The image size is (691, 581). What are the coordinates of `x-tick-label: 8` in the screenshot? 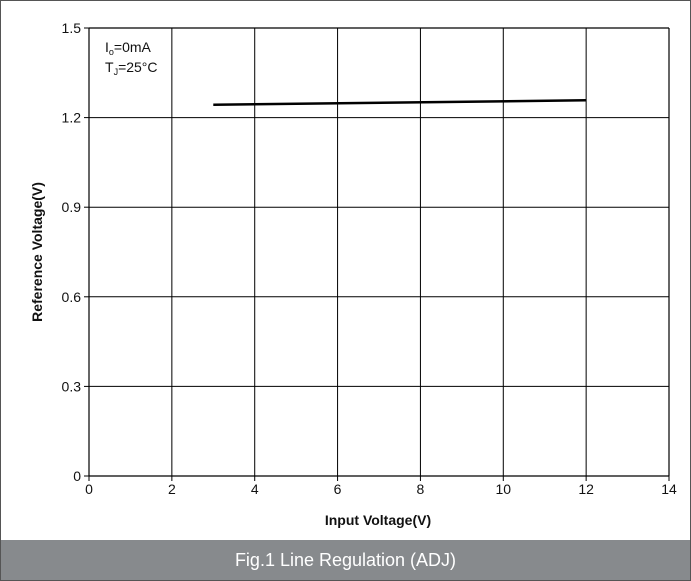 It's located at (421, 489).